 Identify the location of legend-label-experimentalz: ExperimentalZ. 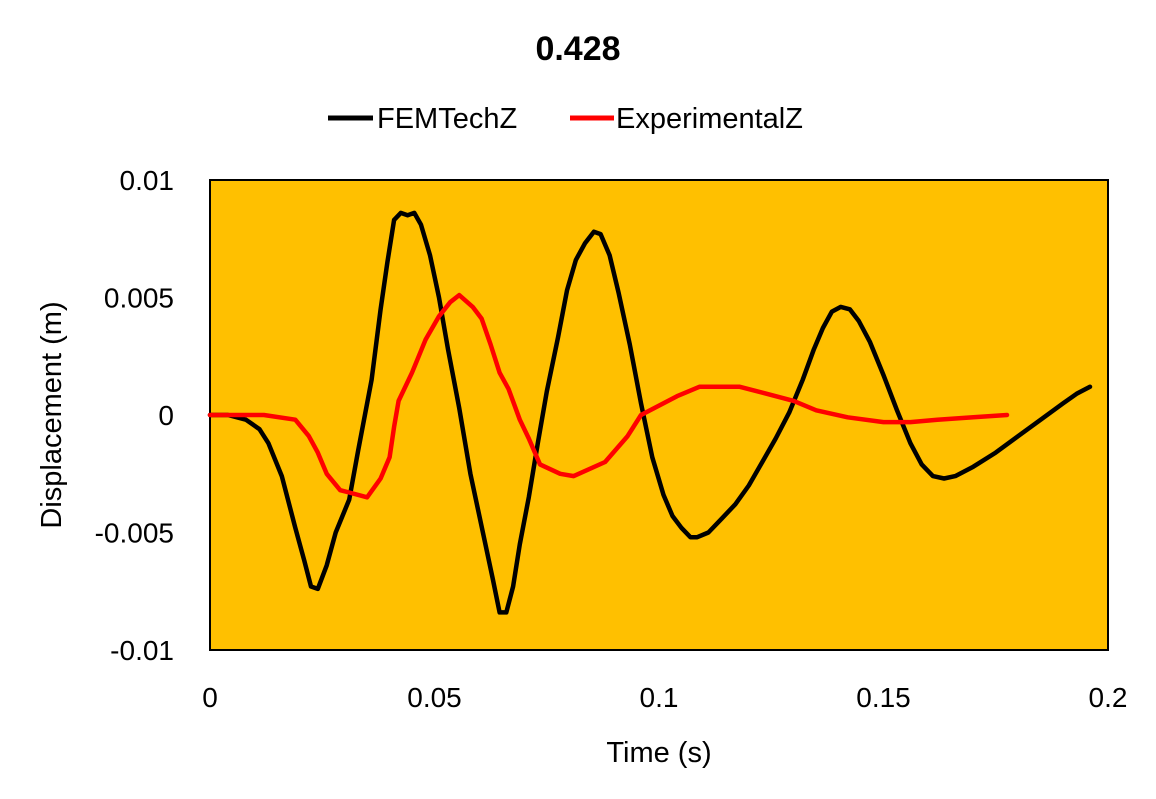
(709, 119).